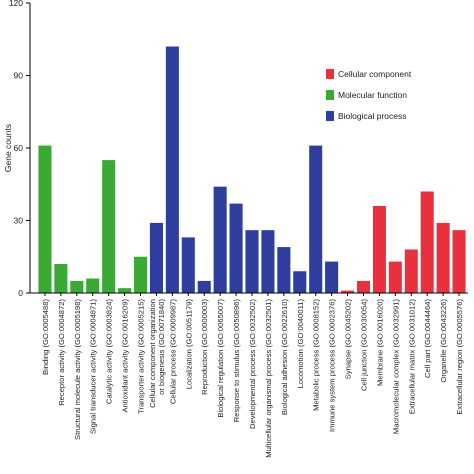 The image size is (474, 474). What do you see at coordinates (372, 116) in the screenshot?
I see `legend-label: Biological process` at bounding box center [372, 116].